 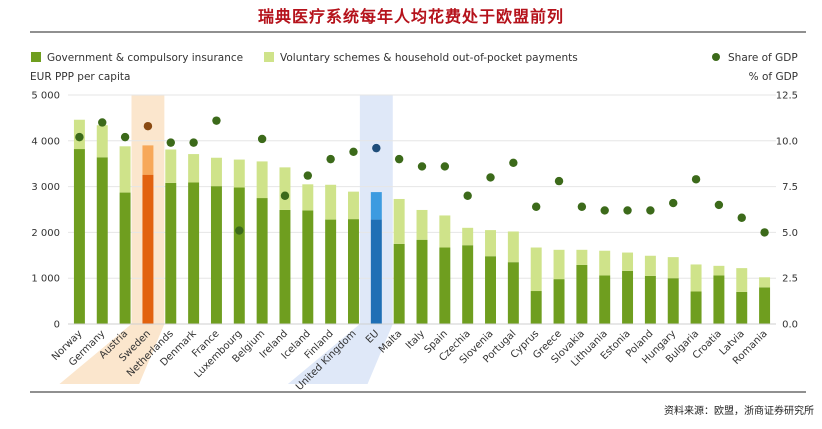 I want to click on source-note: 资料来源：欧盟，浙商证券研究所, so click(x=739, y=411).